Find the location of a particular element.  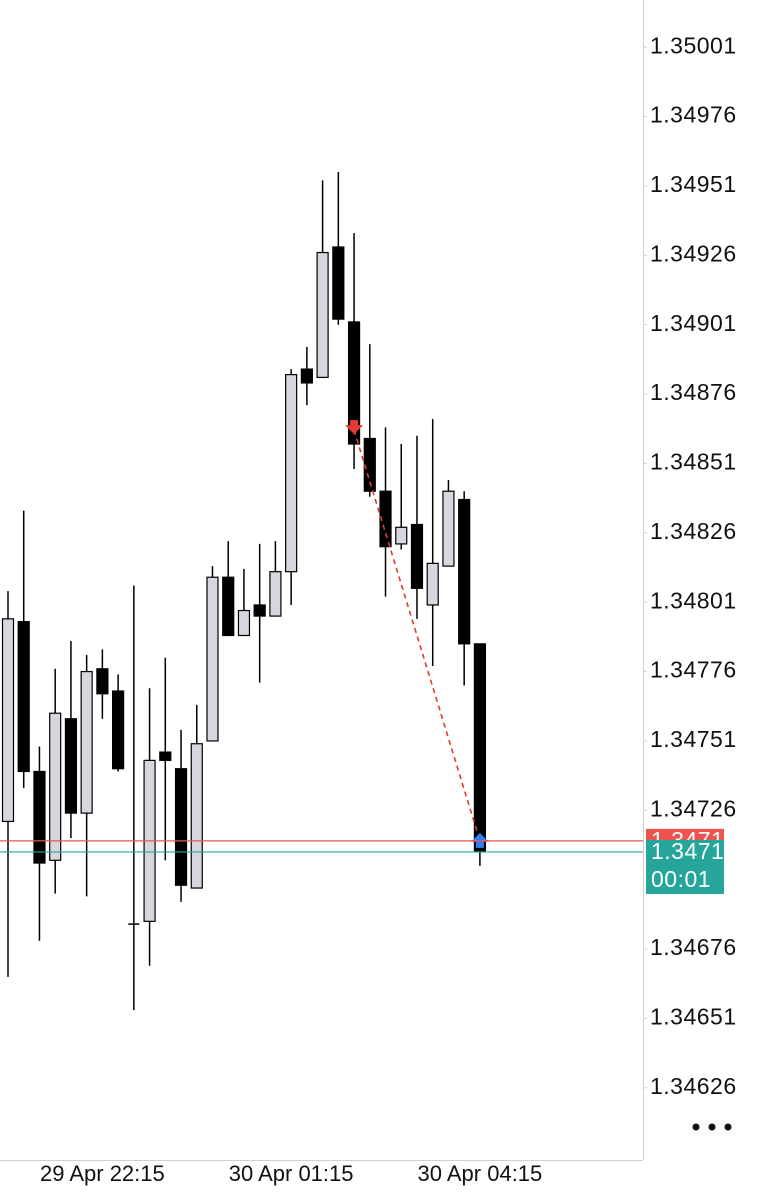

y-tick-label: 1.34926 is located at coordinates (693, 253).